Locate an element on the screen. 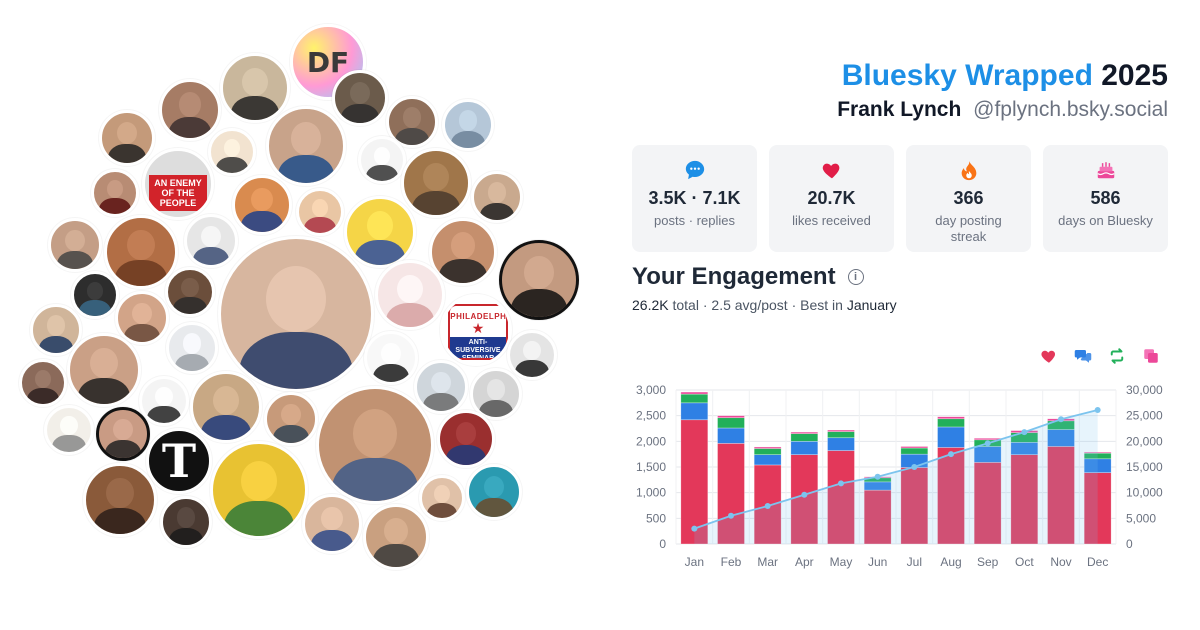  year: 2025 is located at coordinates (1134, 75).